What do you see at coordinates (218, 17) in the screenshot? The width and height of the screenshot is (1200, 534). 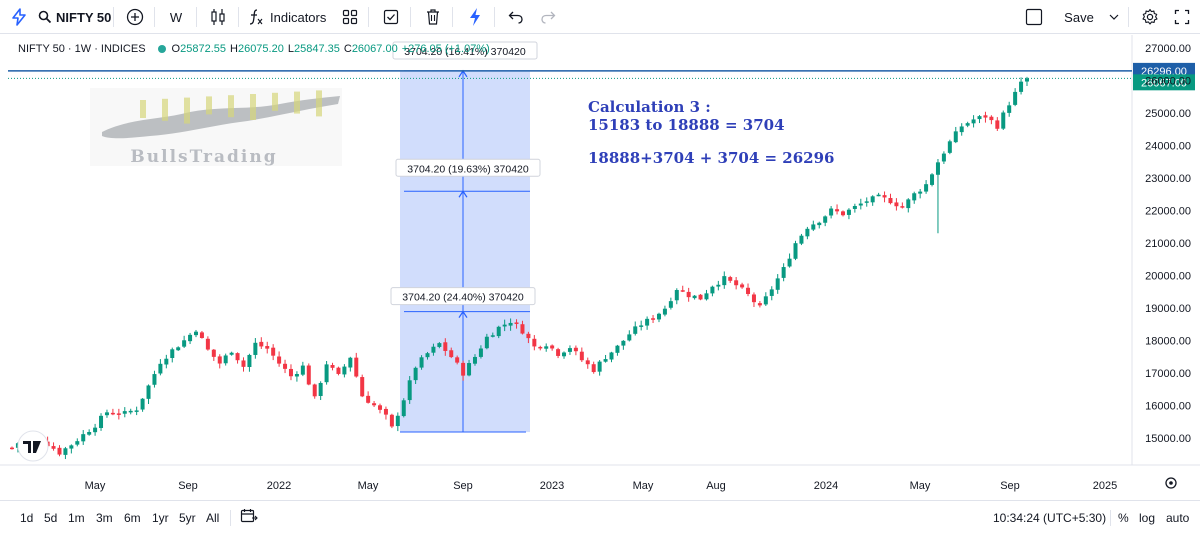 I see `chart-type-button` at bounding box center [218, 17].